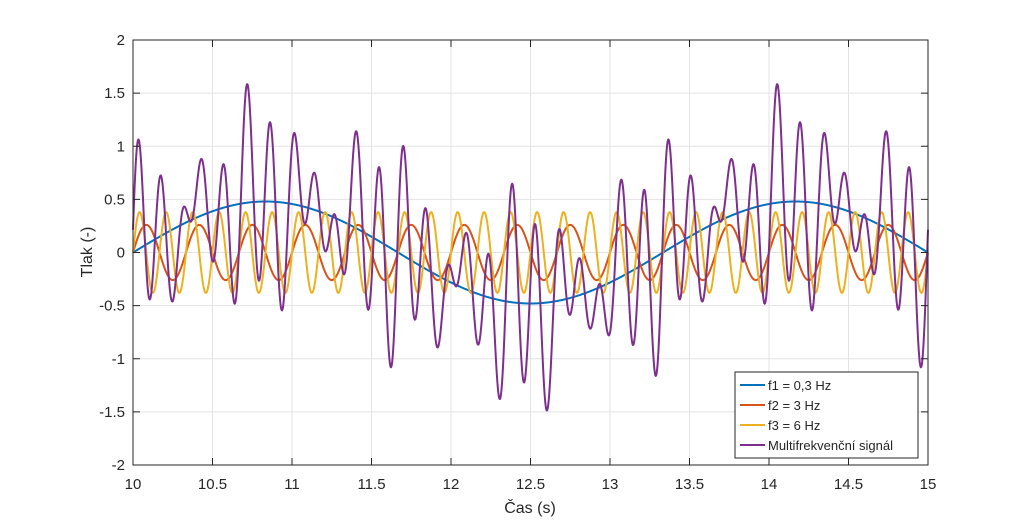 This screenshot has height=527, width=1024. What do you see at coordinates (530, 507) in the screenshot?
I see `x-axis-label: Čas (s)` at bounding box center [530, 507].